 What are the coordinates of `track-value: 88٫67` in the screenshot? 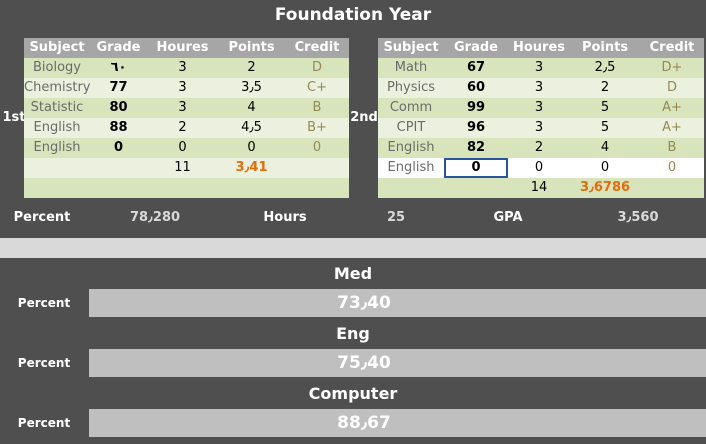 It's located at (364, 423).